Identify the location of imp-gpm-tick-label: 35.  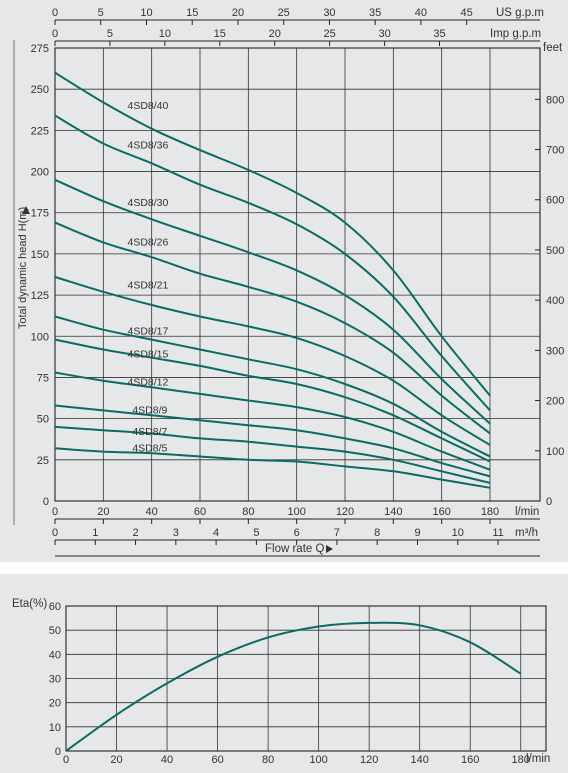
(439, 34).